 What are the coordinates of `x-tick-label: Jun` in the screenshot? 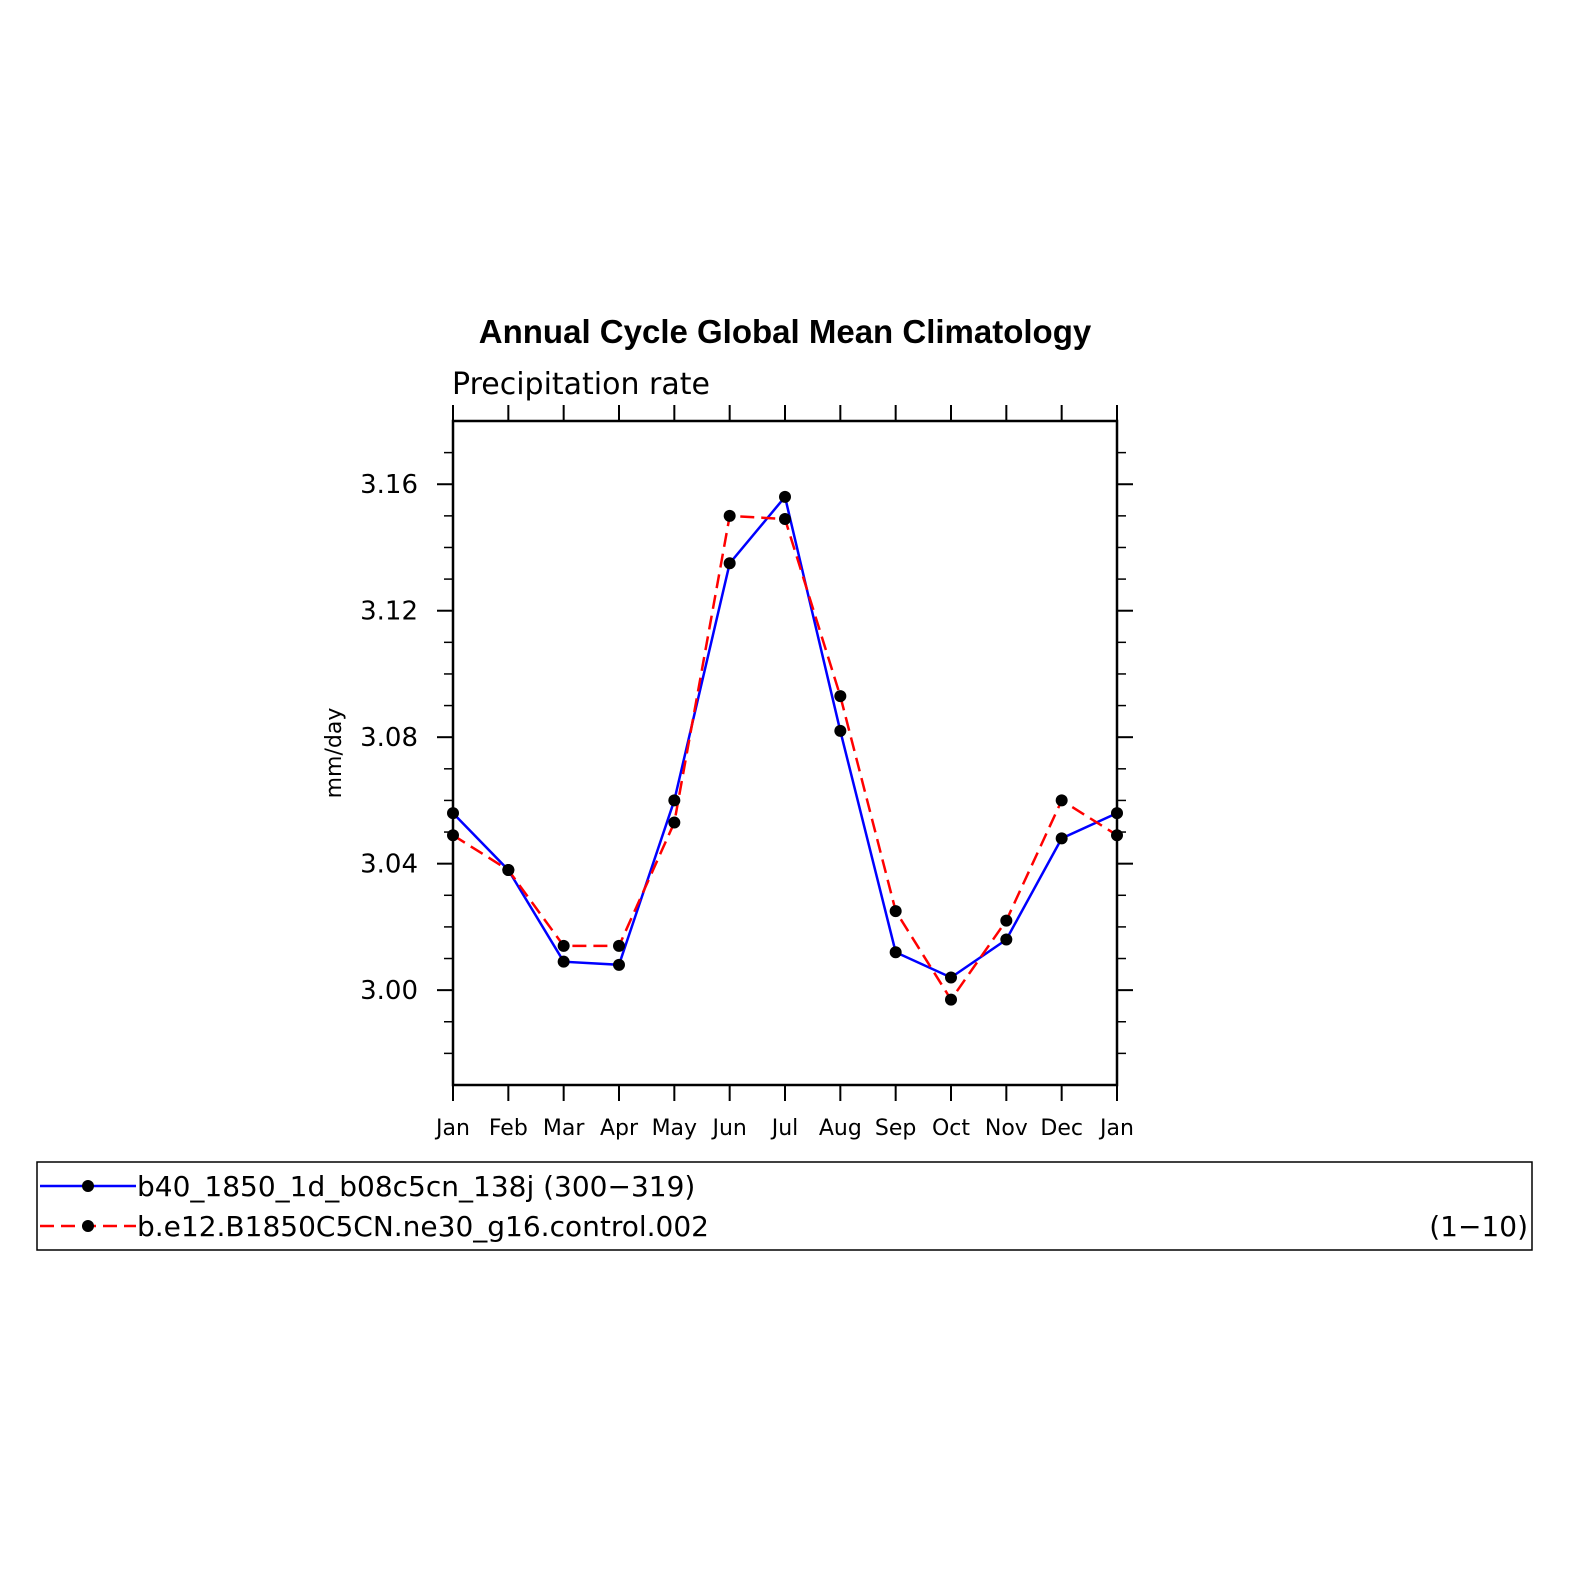 It's located at (728, 1128).